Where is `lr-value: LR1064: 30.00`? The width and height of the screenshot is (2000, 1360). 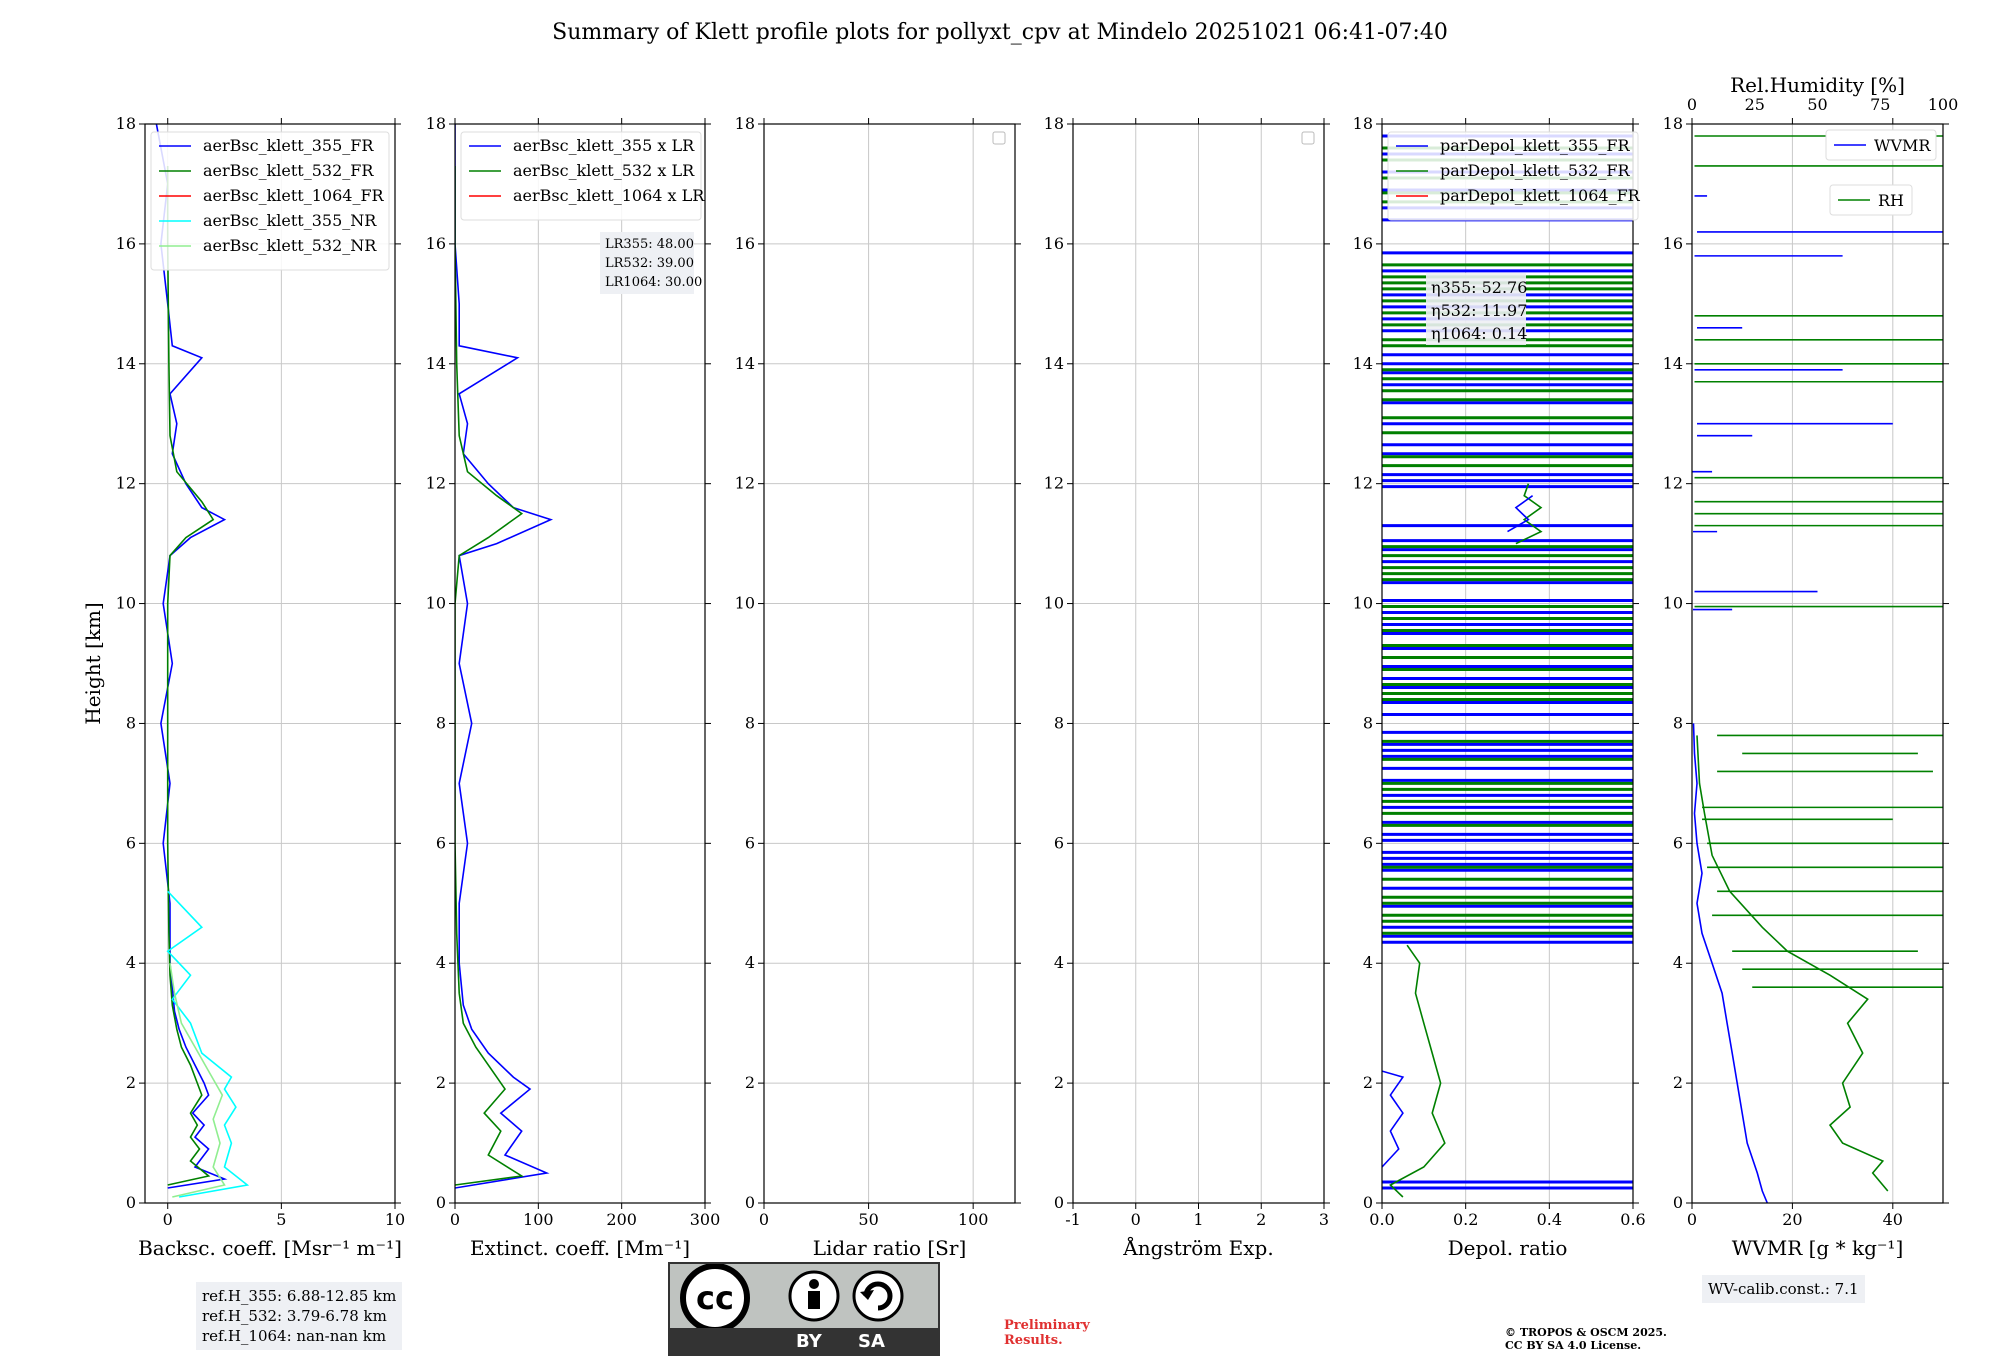 lr-value: LR1064: 30.00 is located at coordinates (653, 282).